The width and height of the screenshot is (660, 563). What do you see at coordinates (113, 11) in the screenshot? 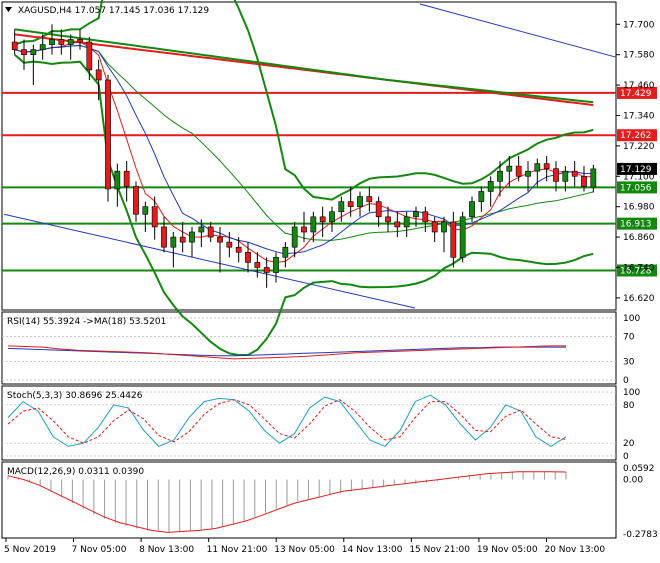
I see `chart-symbol-header: XAGUSD,H4 17.057 17.145 17.036 17.129` at bounding box center [113, 11].